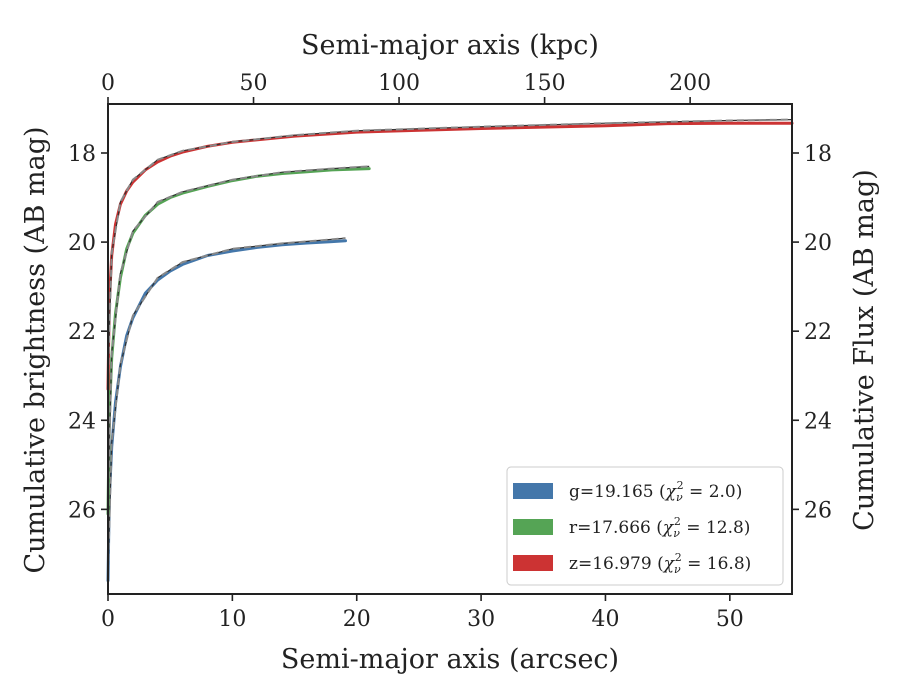 This screenshot has width=900, height=700. Describe the element at coordinates (818, 243) in the screenshot. I see `right-y-tick-label: 20` at that location.